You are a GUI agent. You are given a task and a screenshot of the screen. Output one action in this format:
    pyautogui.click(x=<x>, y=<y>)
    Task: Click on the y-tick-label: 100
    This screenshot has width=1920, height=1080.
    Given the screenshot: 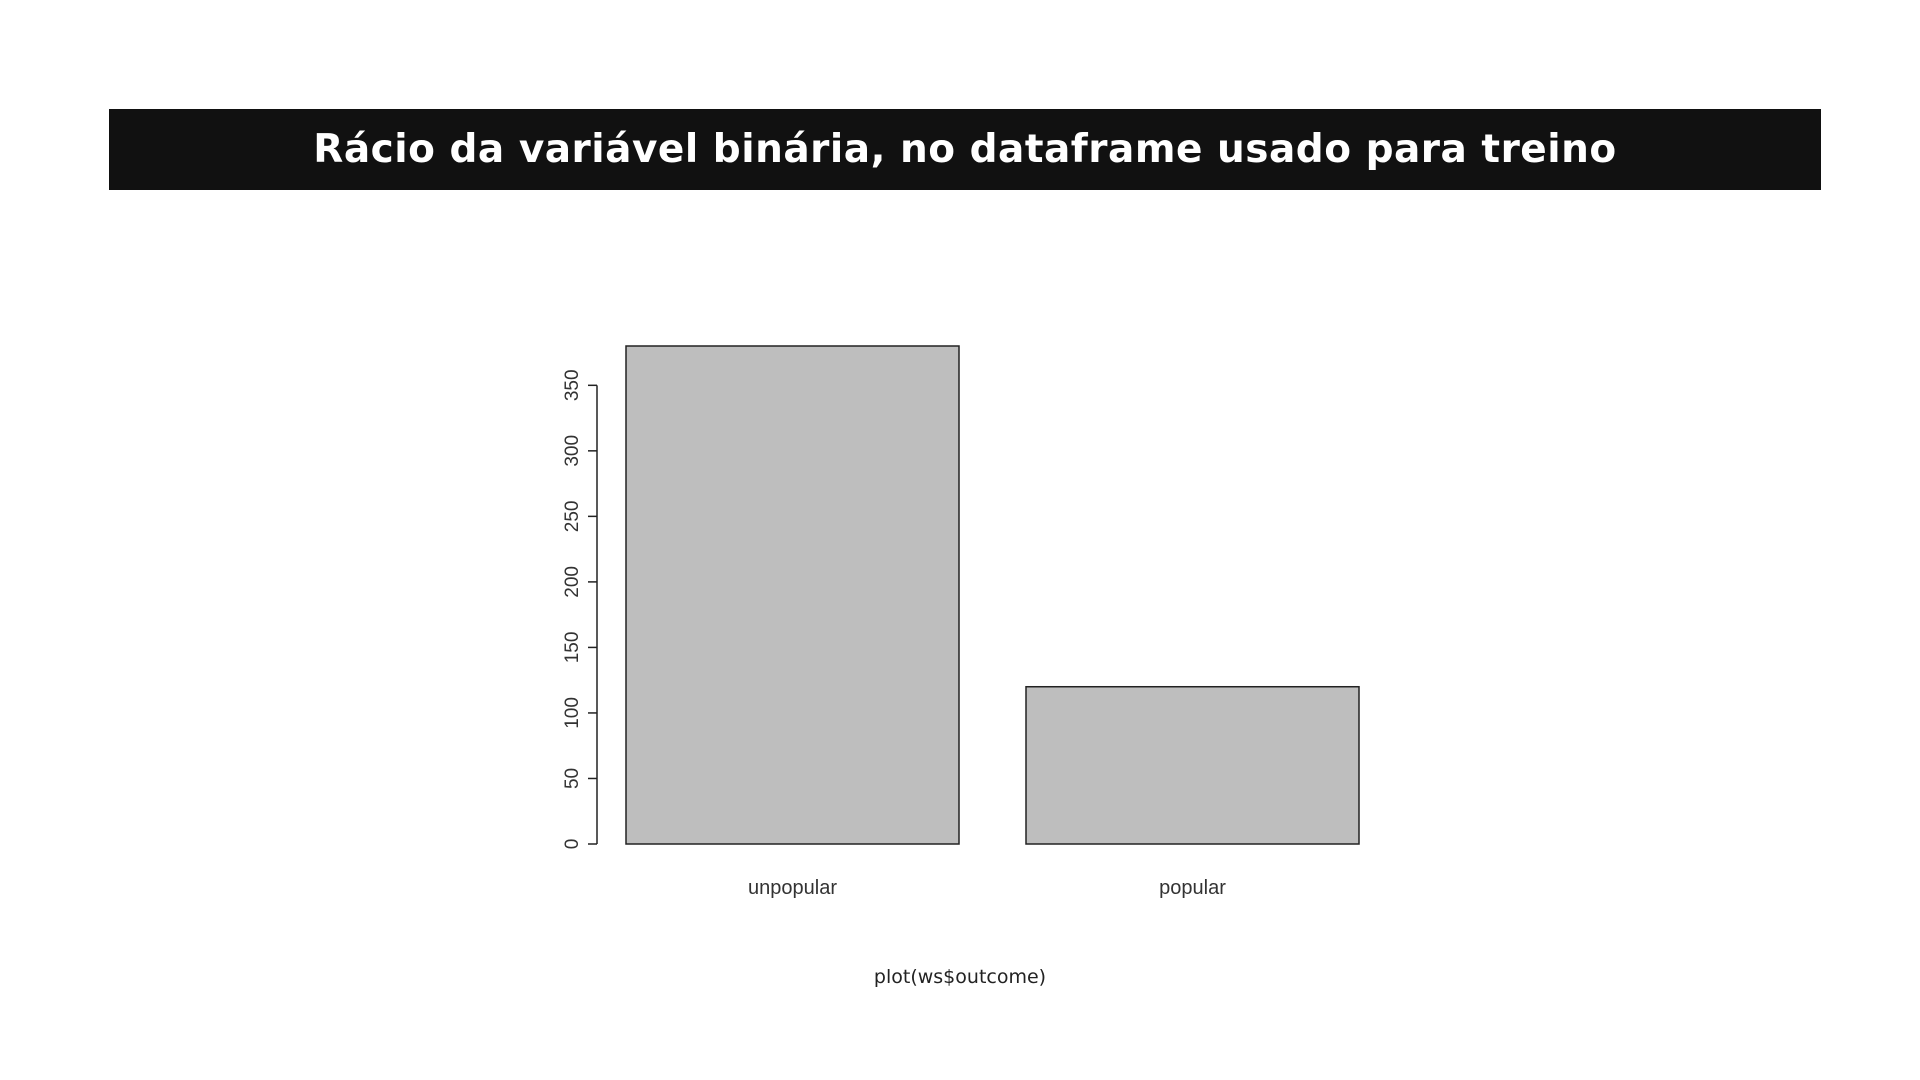 What is the action you would take?
    pyautogui.click(x=572, y=713)
    